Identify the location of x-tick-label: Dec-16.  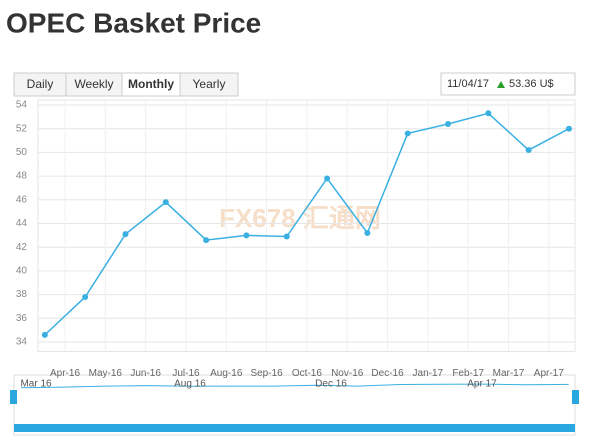
(387, 373).